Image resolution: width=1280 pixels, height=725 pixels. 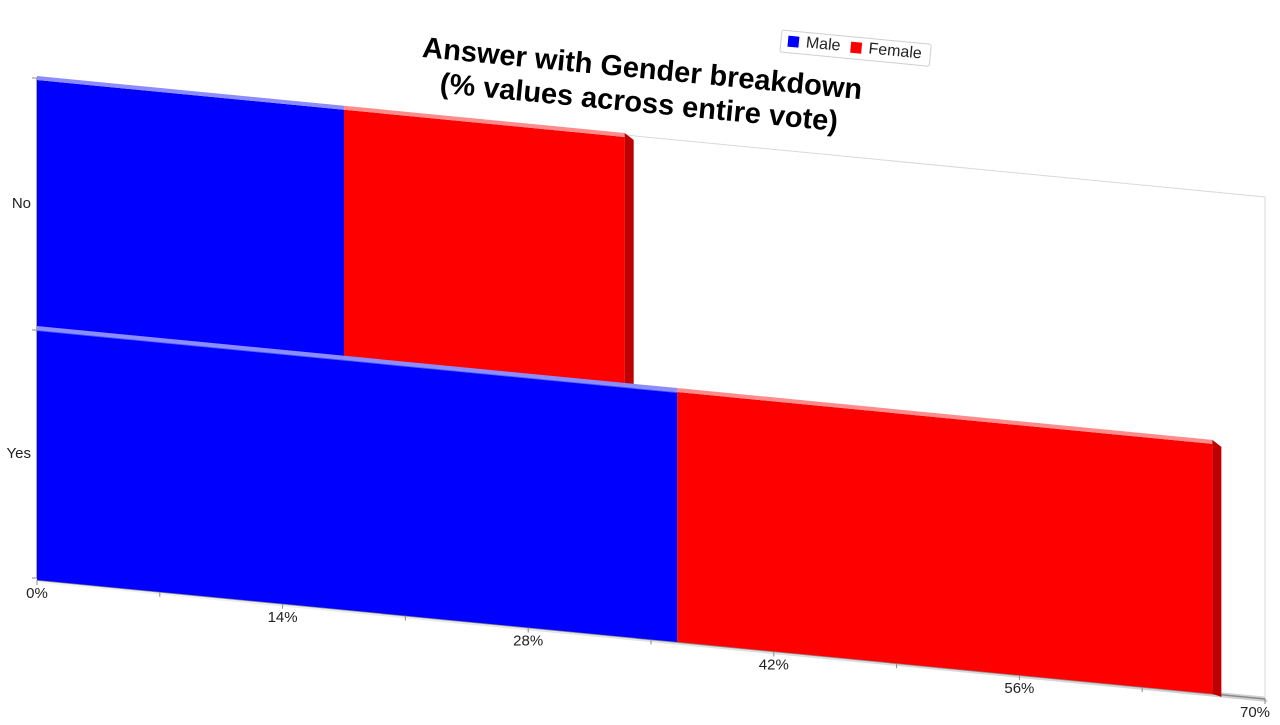 What do you see at coordinates (1255, 712) in the screenshot?
I see `x-tick-label-5: 70%` at bounding box center [1255, 712].